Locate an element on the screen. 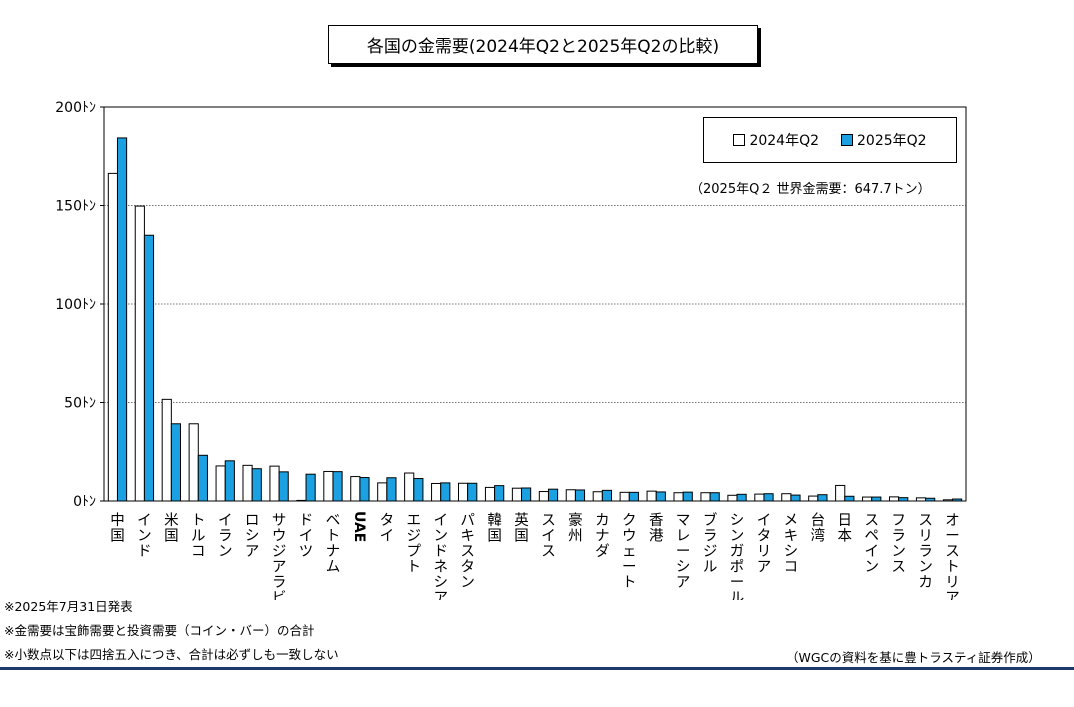 The height and width of the screenshot is (707, 1074). y-tick-label: 0ﾄﾝ is located at coordinates (84, 502).